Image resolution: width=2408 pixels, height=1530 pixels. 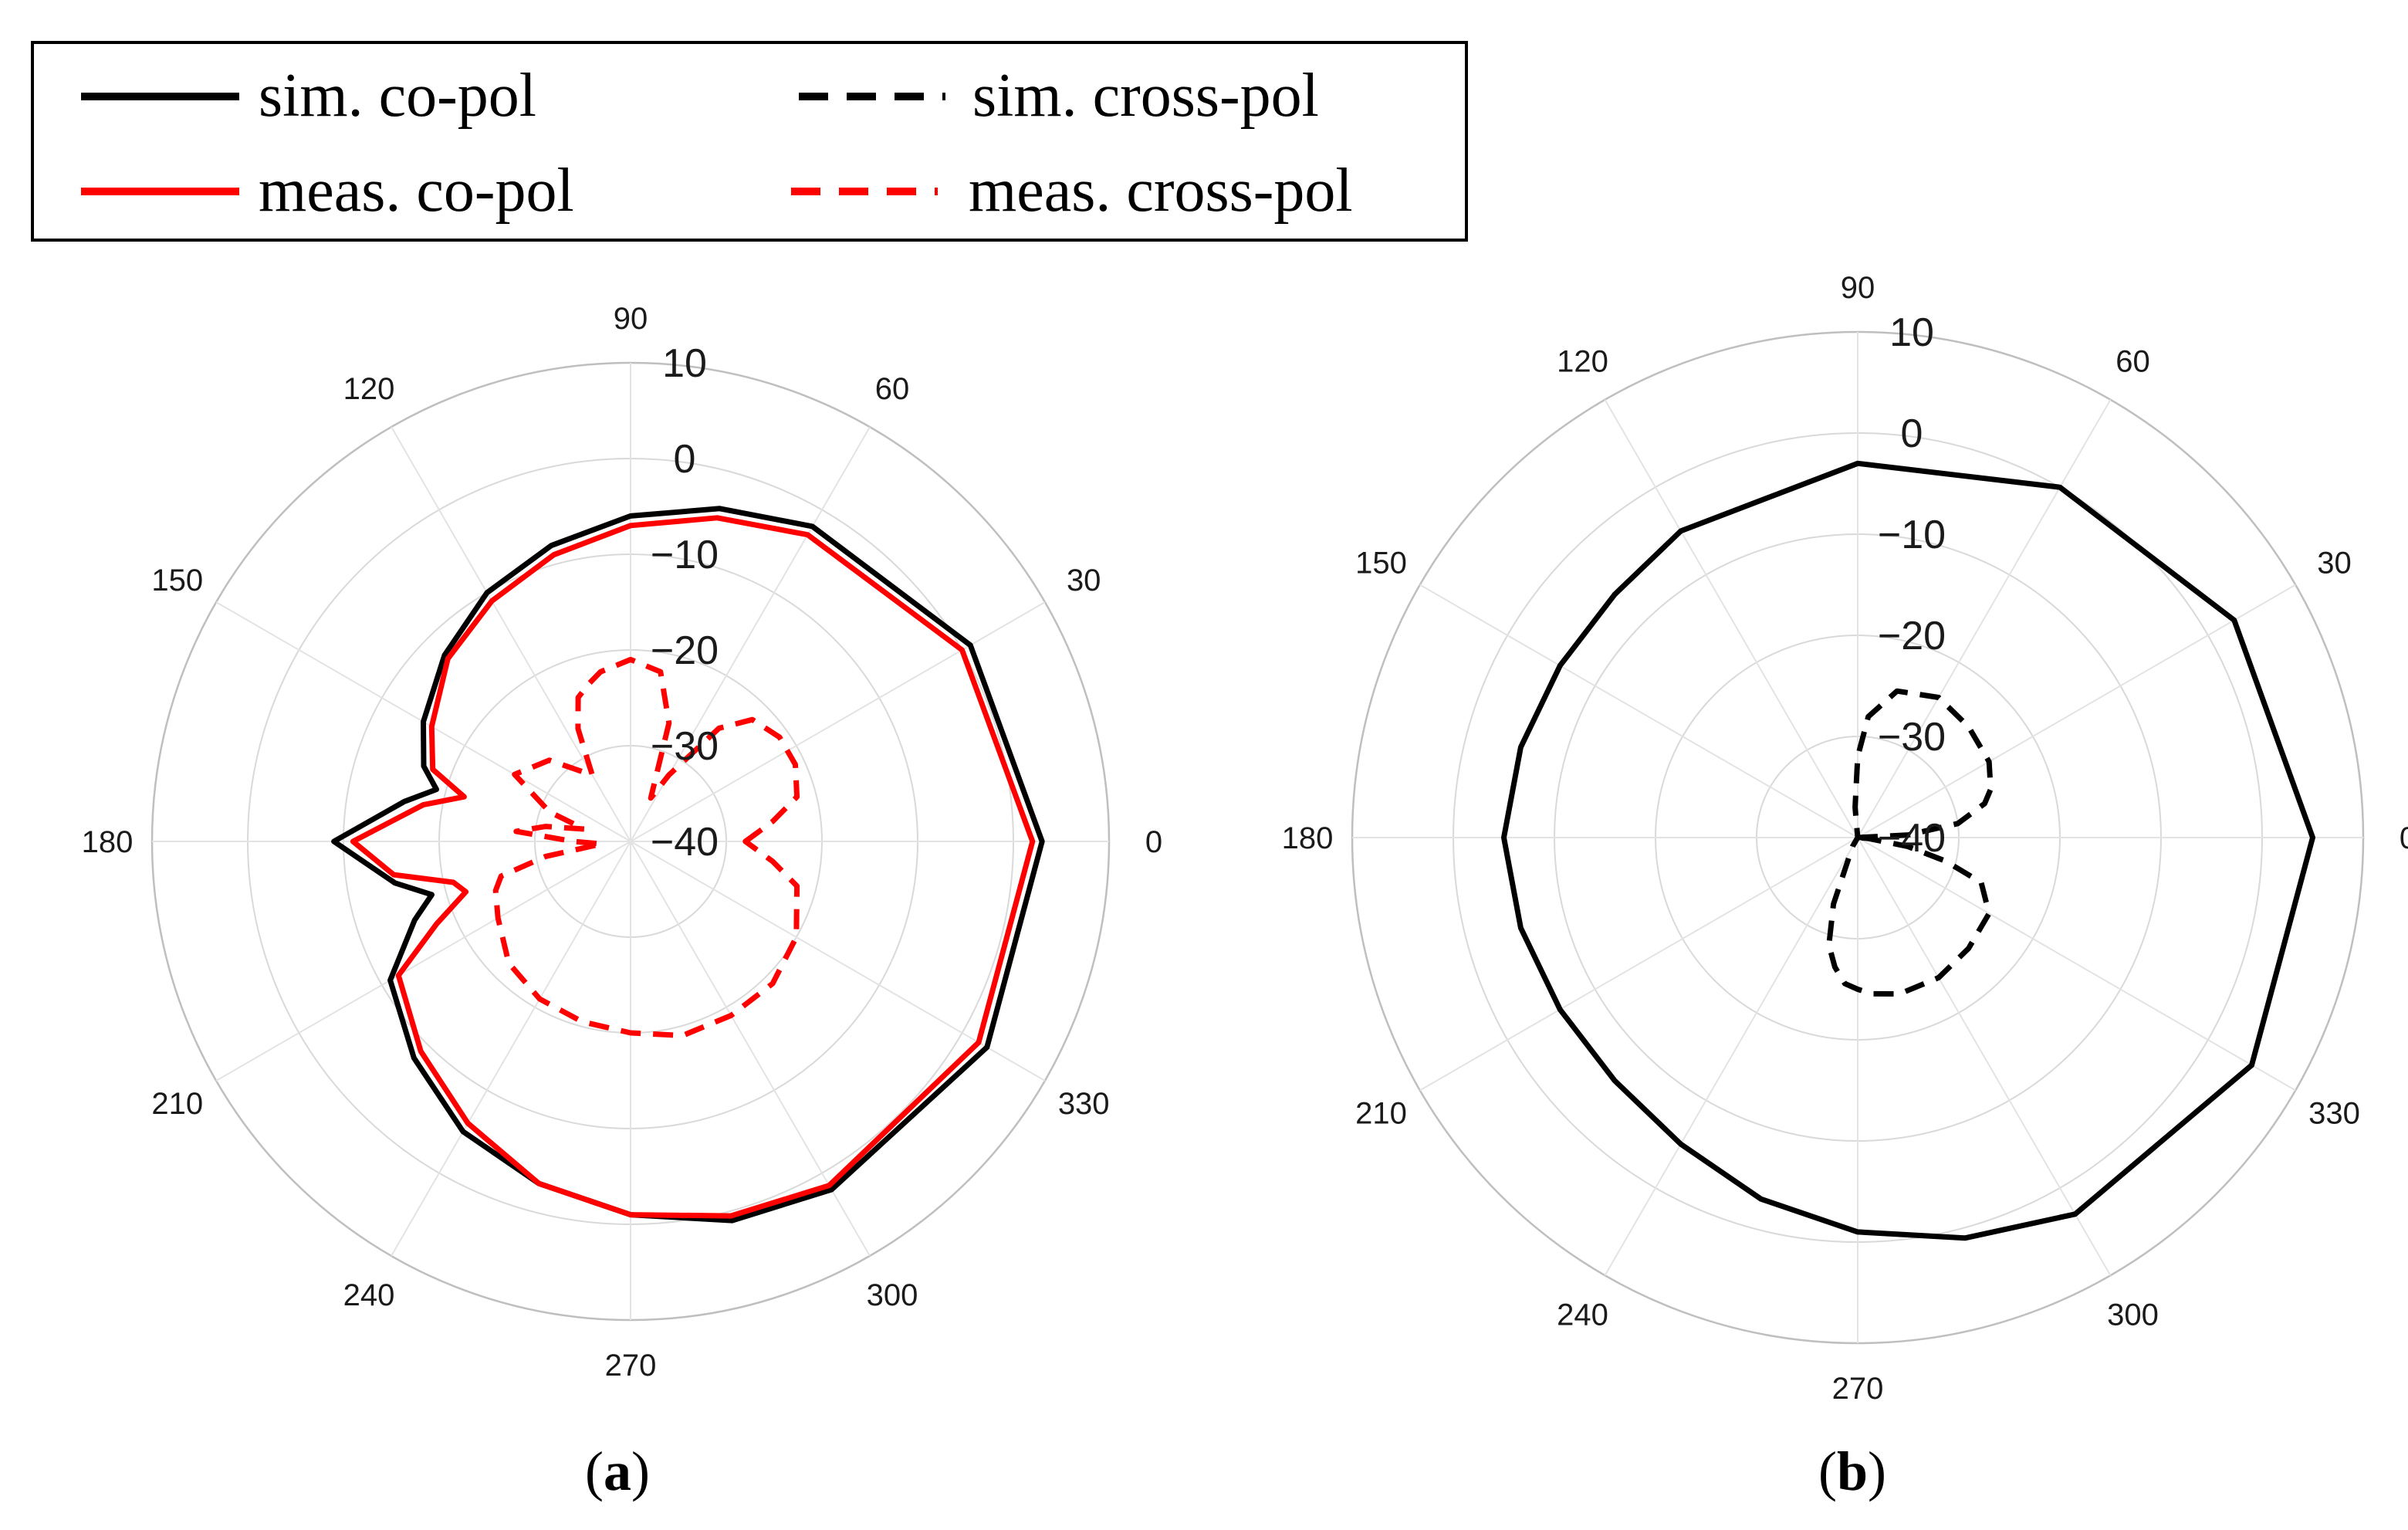 I want to click on series-sim-cross-pol, so click(x=1910, y=842).